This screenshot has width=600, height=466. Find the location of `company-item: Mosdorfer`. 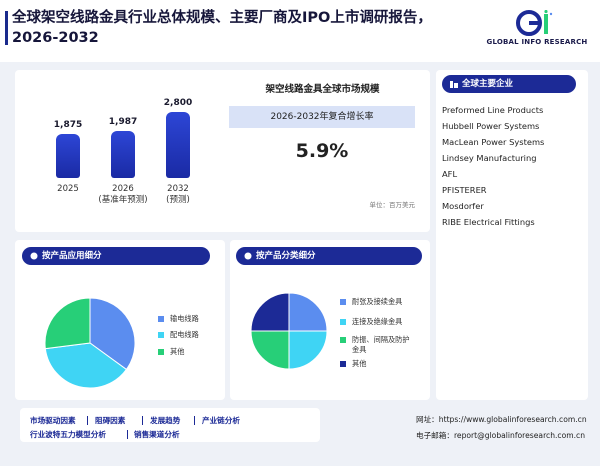

company-item: Mosdorfer is located at coordinates (463, 206).